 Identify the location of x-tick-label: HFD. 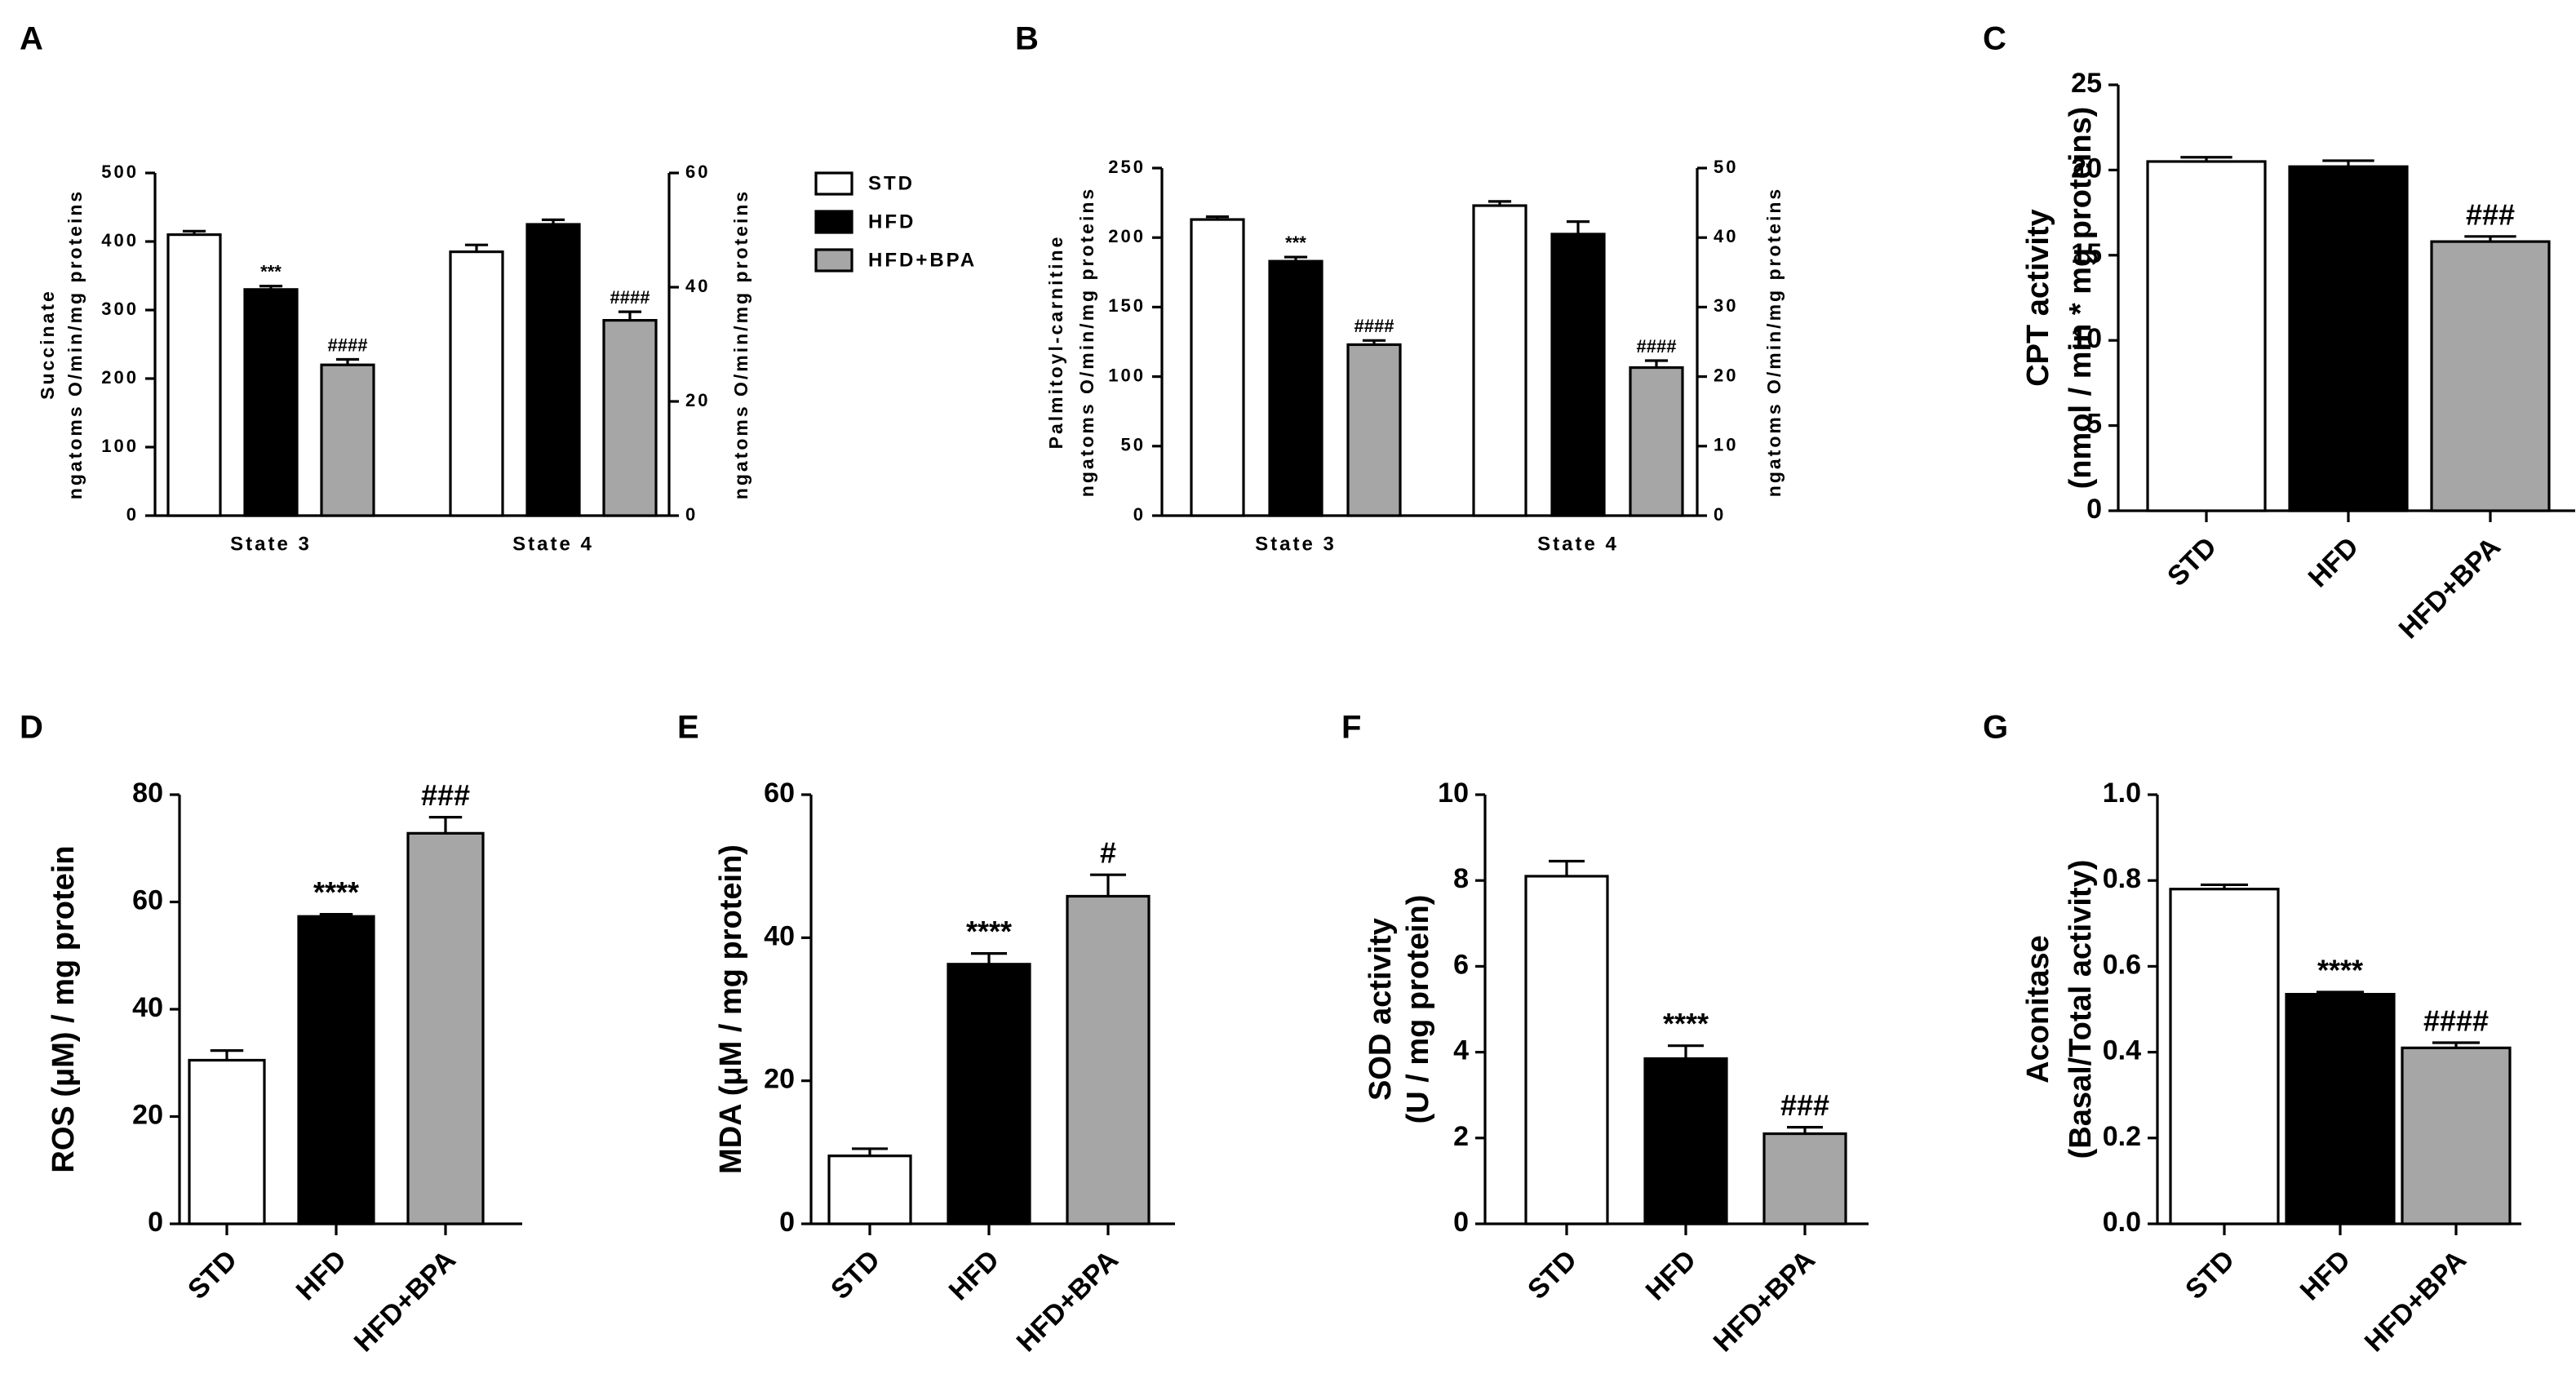
(321, 1275).